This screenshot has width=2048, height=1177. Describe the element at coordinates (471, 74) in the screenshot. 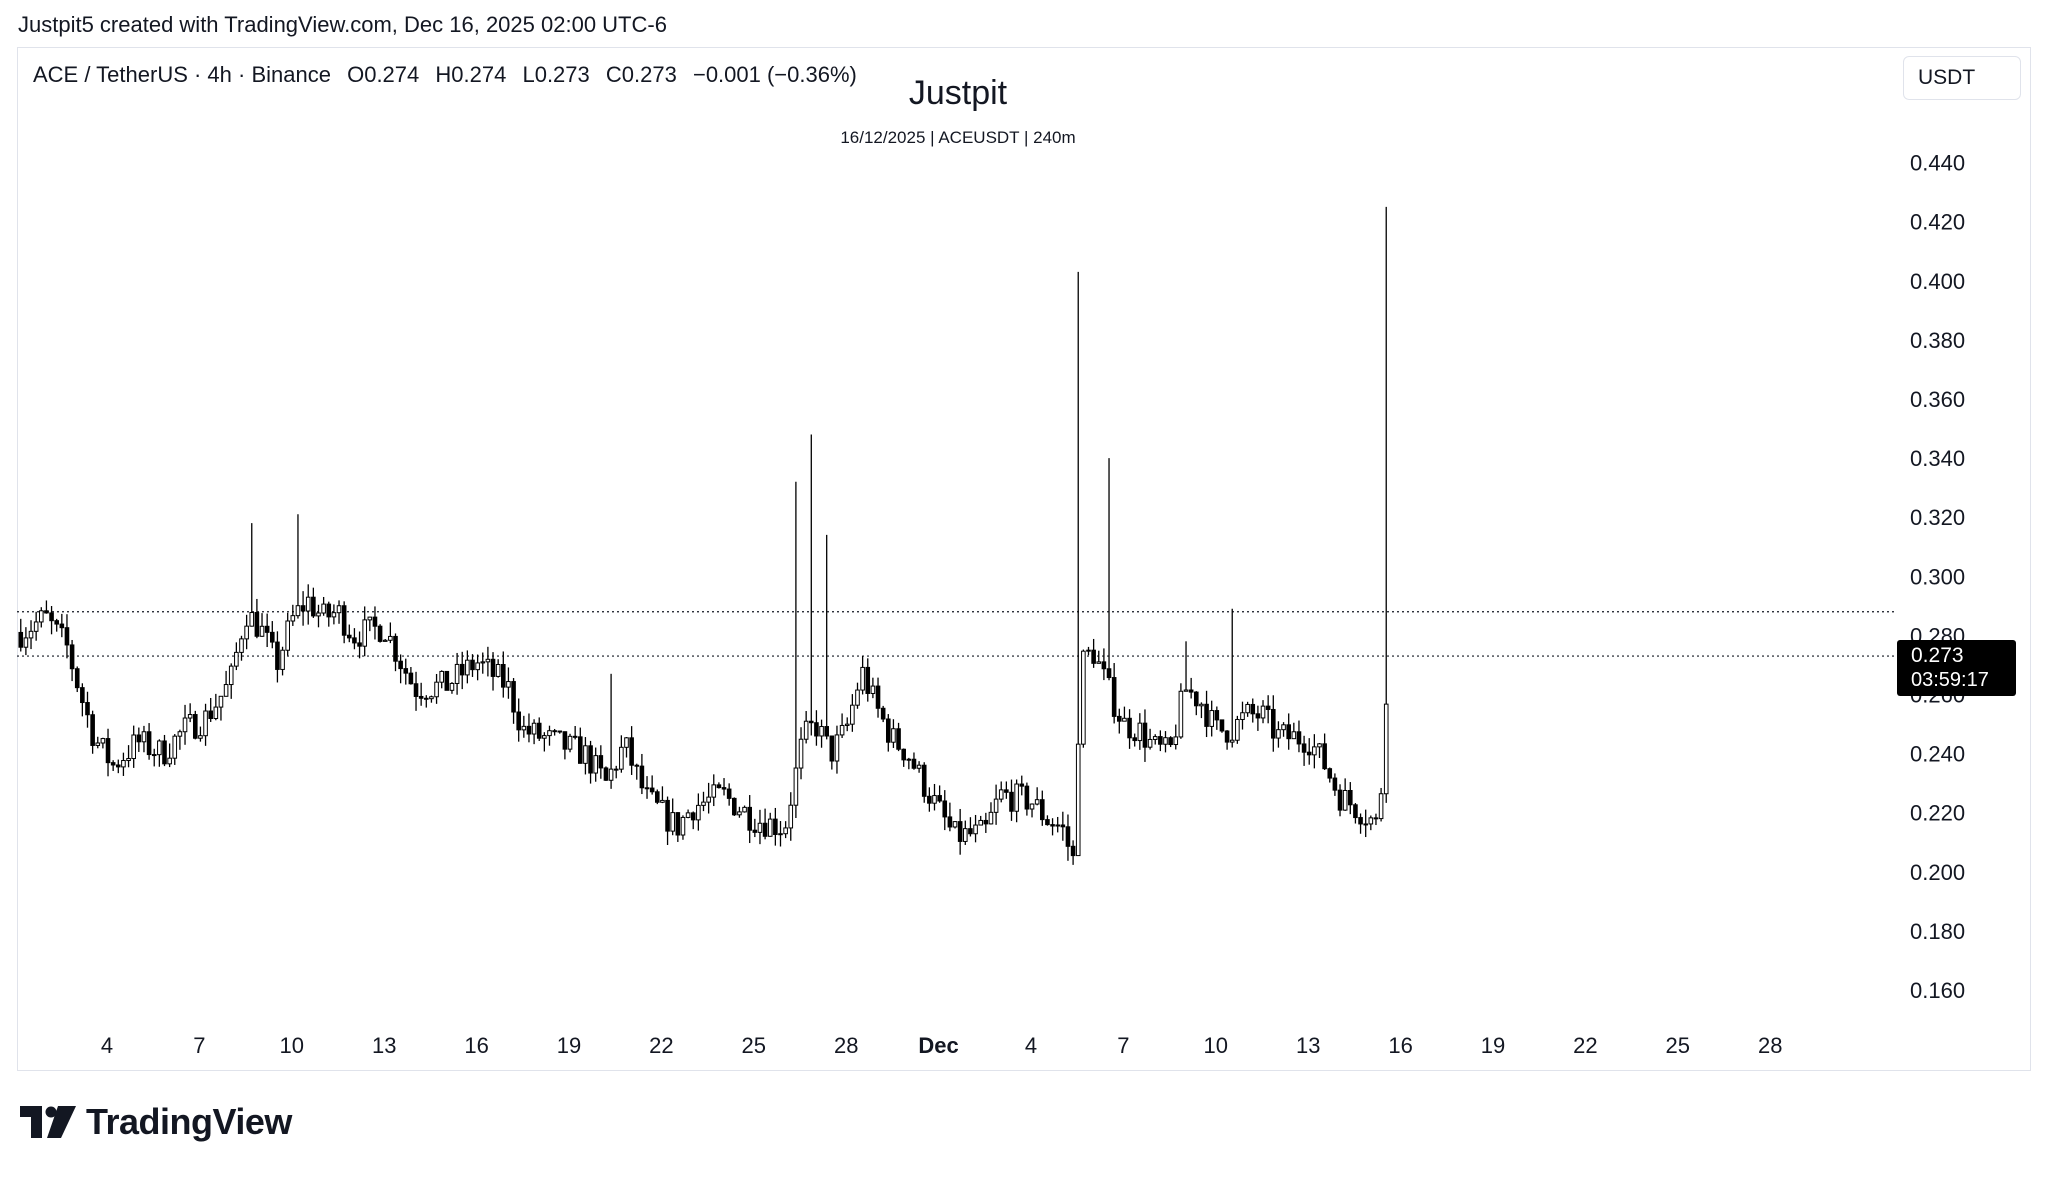

I see `high-value: H0.274` at that location.